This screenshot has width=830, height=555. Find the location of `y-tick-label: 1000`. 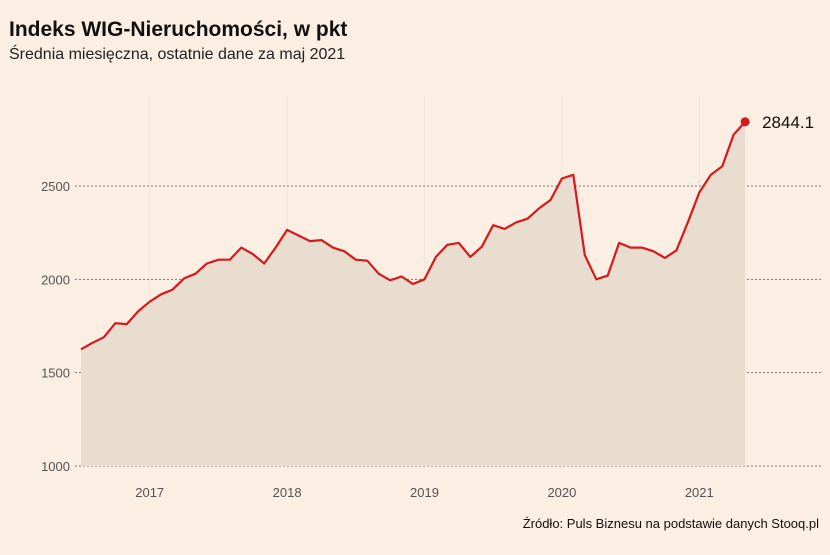

y-tick-label: 1000 is located at coordinates (55, 466).